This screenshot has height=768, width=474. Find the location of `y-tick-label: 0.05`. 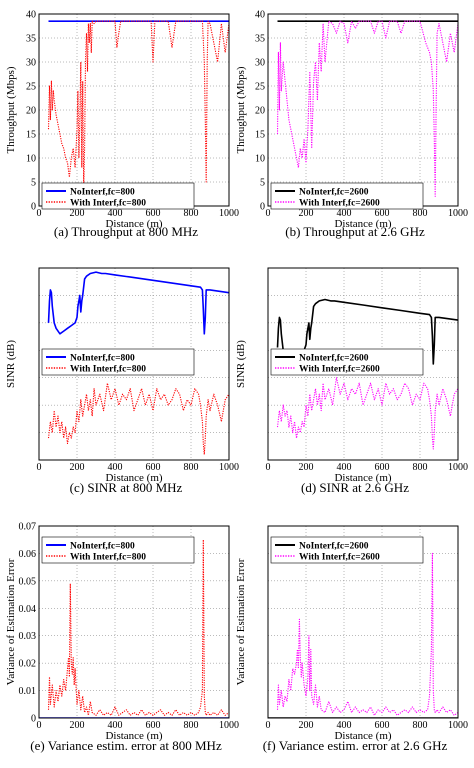

y-tick-label: 0.05 is located at coordinates (28, 581).